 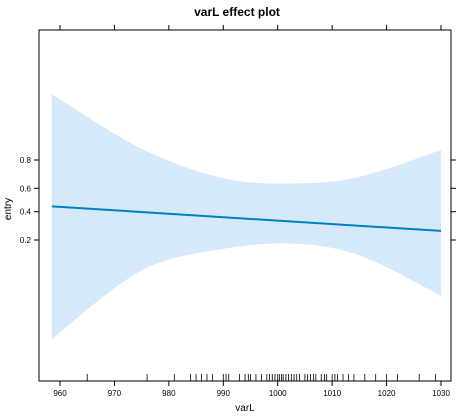 What do you see at coordinates (332, 393) in the screenshot?
I see `x-tick-label: 1010` at bounding box center [332, 393].